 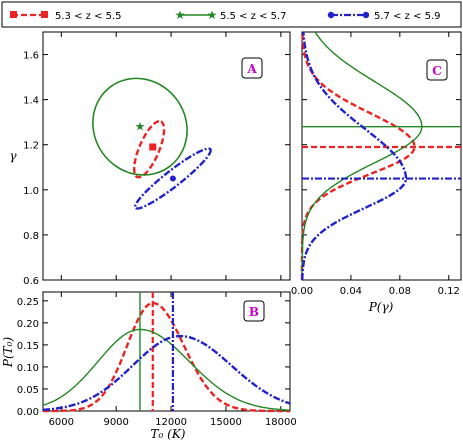 What do you see at coordinates (366, 15) in the screenshot?
I see `legend-marker-3b` at bounding box center [366, 15].